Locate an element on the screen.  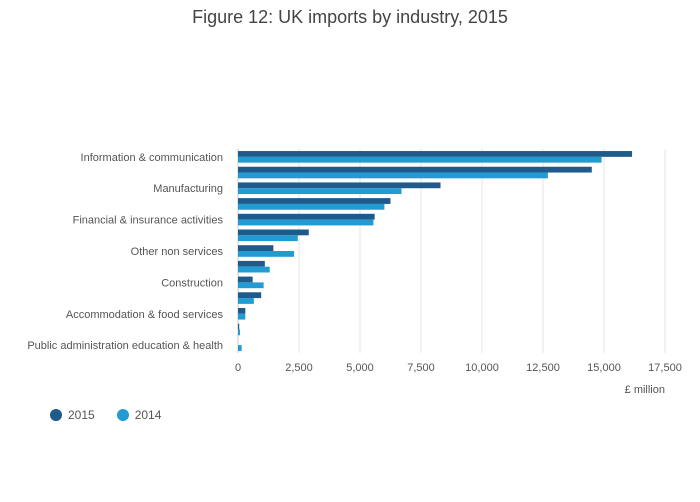
category-label: Financial & insurance activities is located at coordinates (148, 221).